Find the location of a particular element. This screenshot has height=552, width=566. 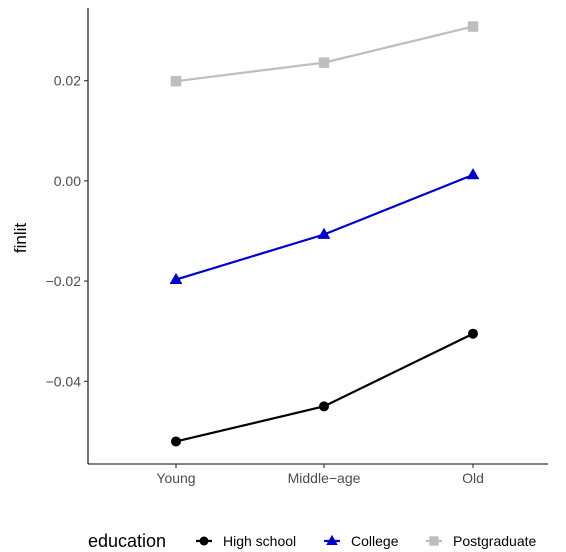

legend-key-postgraduate is located at coordinates (434, 541).